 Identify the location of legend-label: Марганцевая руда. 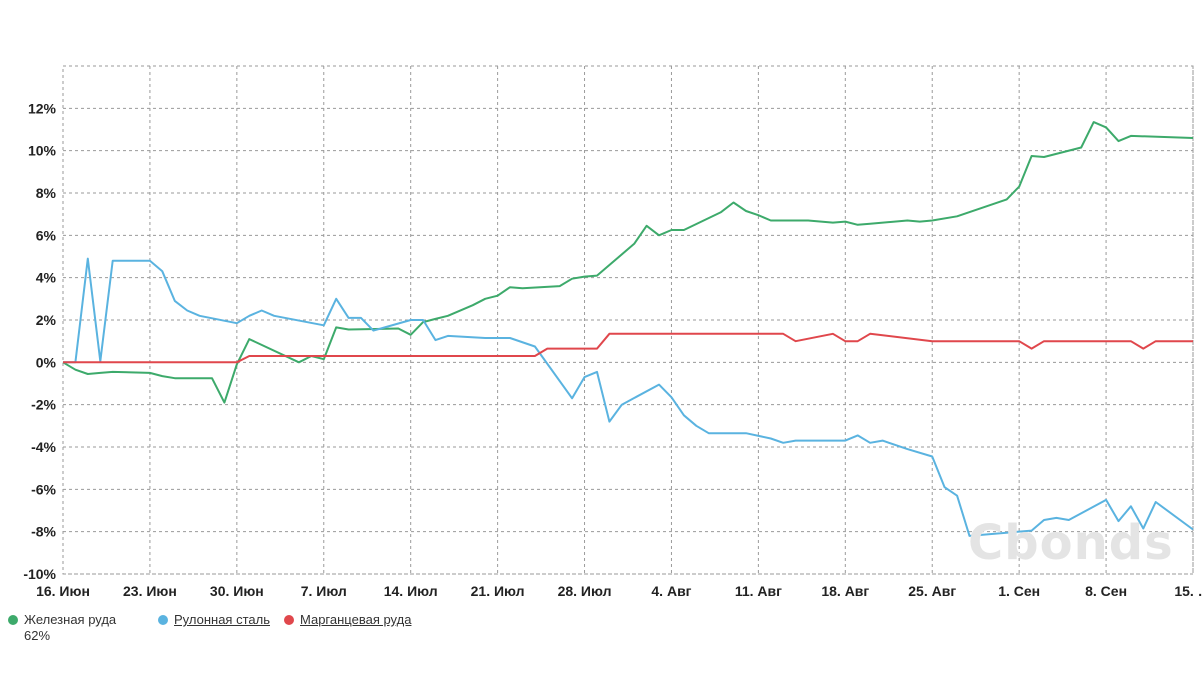
(356, 619).